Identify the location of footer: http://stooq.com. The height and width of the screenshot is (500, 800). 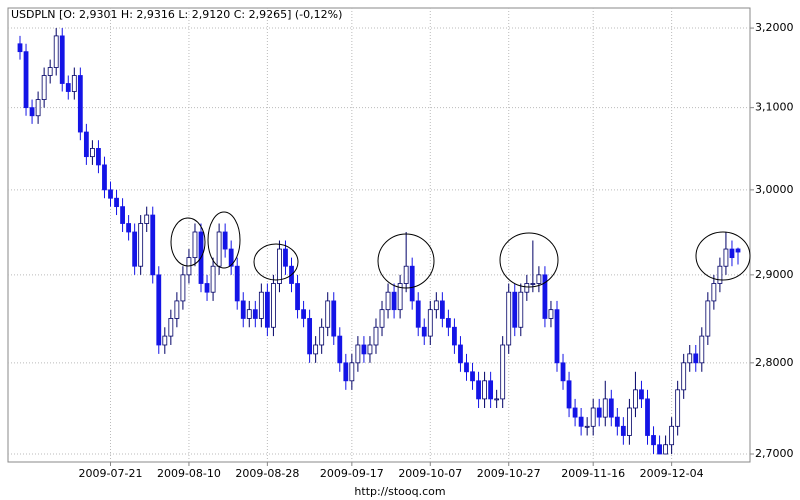
(399, 491).